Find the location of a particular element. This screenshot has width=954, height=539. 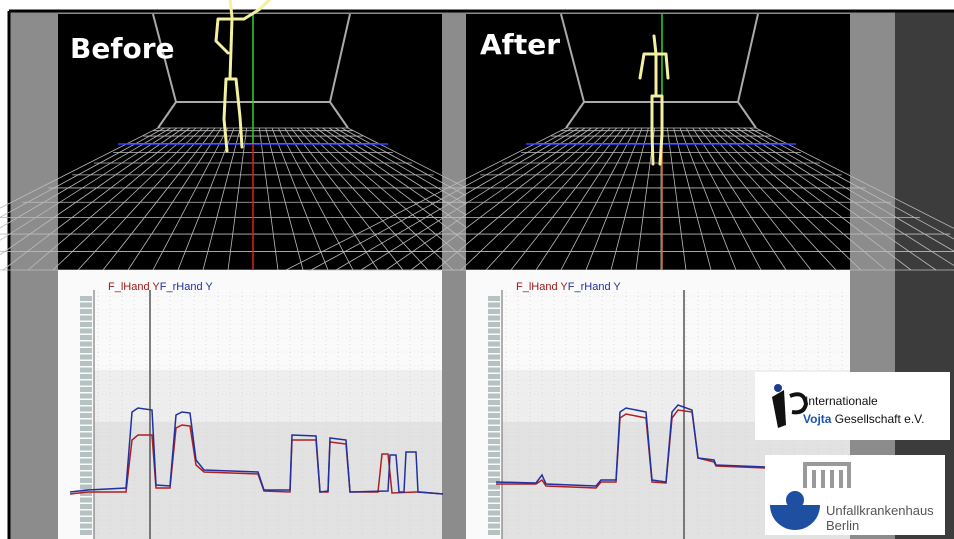

vojta-logo: Internationale Vojta Gesellschaft e.V. is located at coordinates (852, 406).